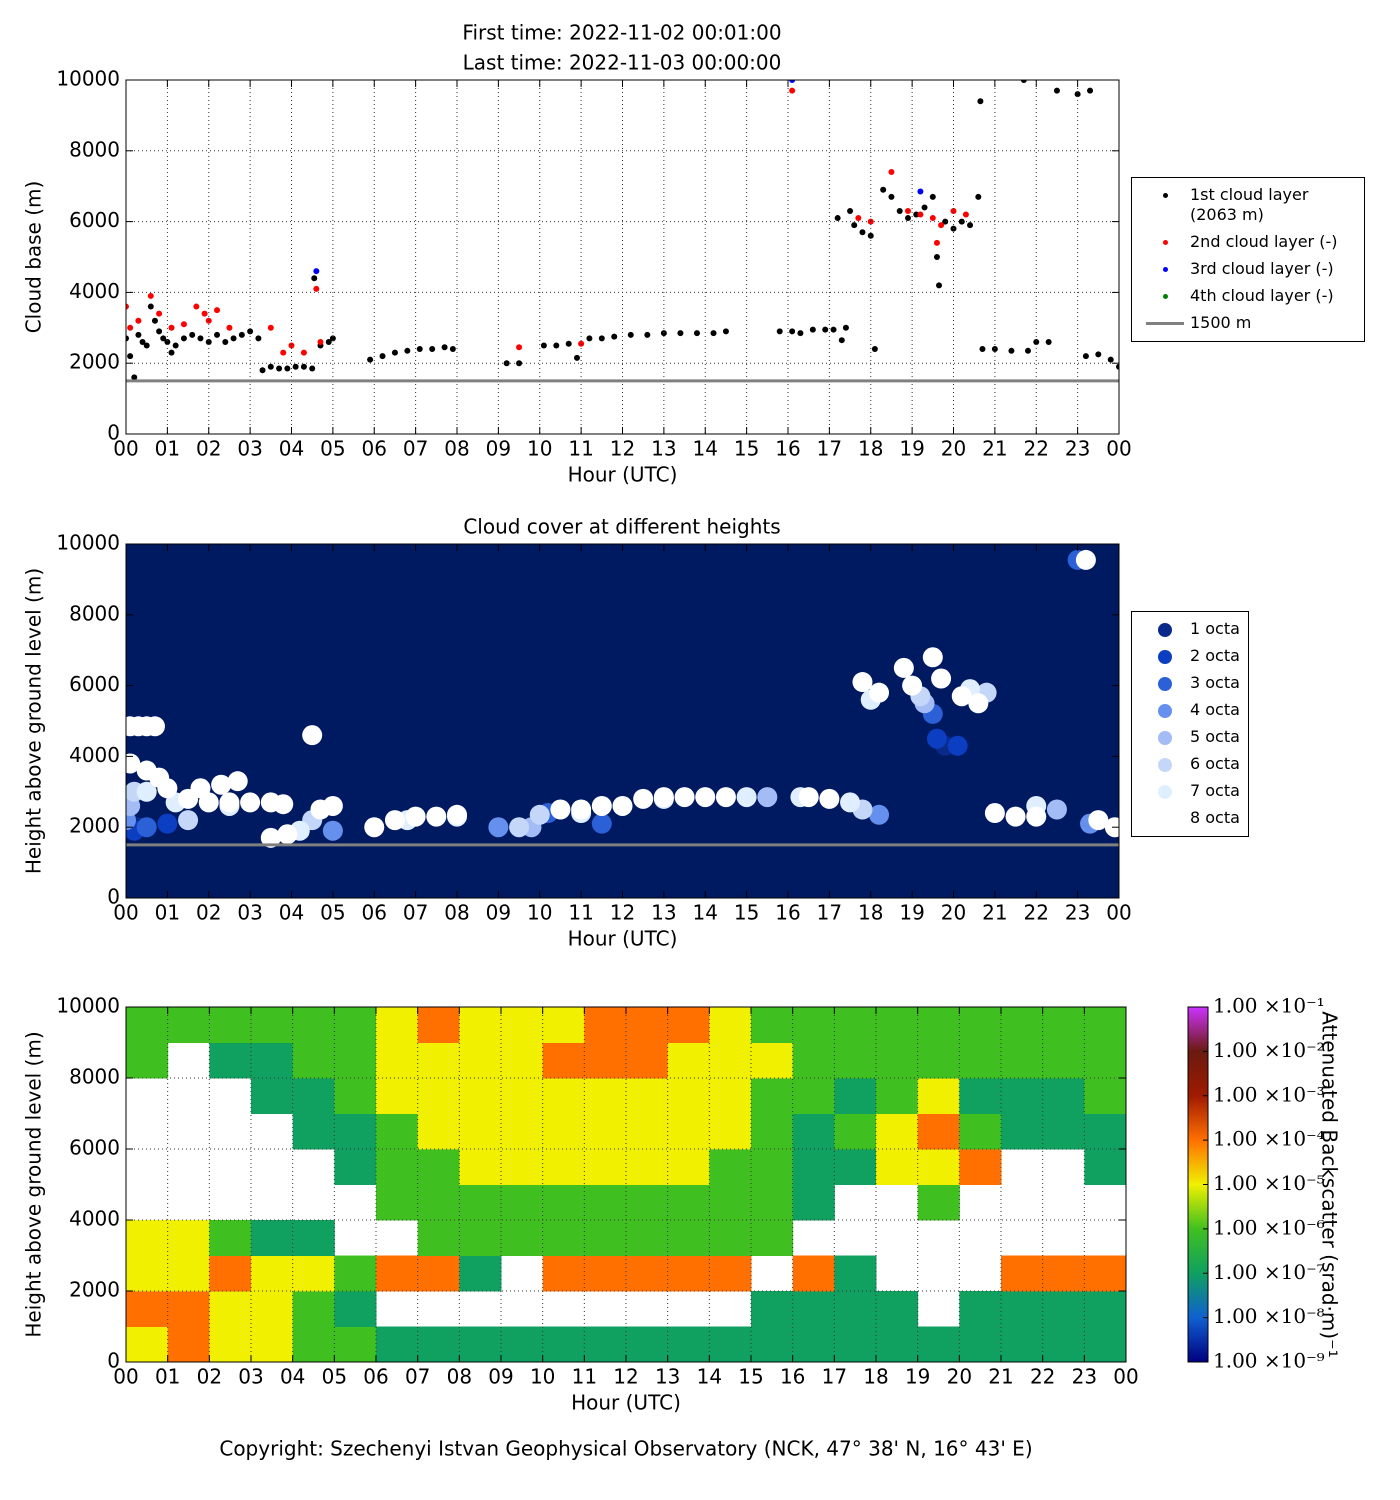  Describe the element at coordinates (584, 1377) in the screenshot. I see `x-tick-label: 11` at that location.